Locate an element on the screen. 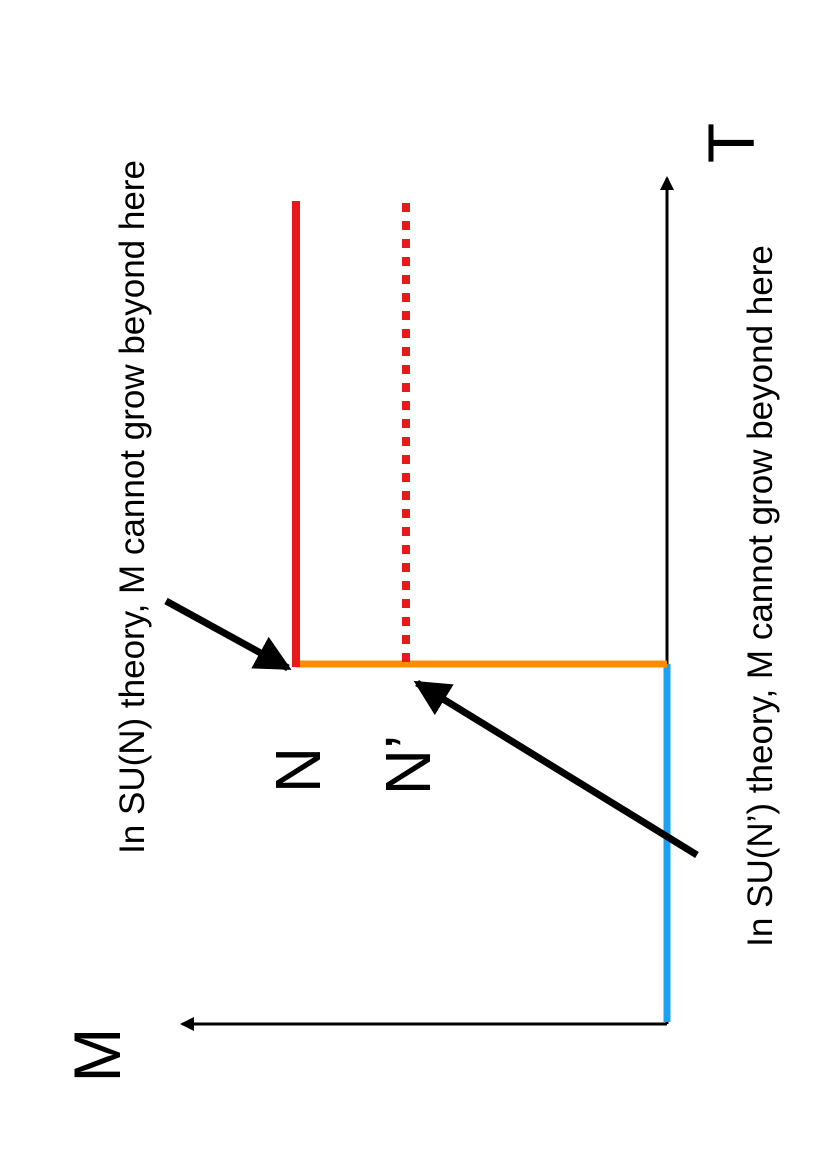 This screenshot has height=1170, width=827. callout-arrows is located at coordinates (431, 727).